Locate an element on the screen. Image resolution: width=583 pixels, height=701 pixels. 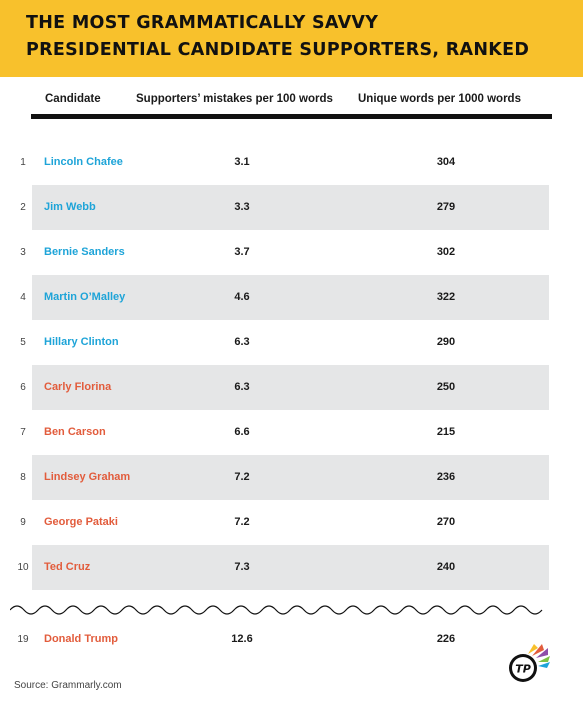
unique-words-value: 270 is located at coordinates (446, 522).